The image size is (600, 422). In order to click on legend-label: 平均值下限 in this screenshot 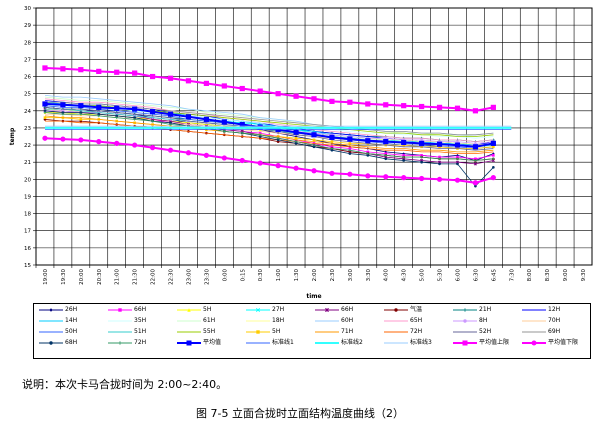, I will do `click(563, 342)`.